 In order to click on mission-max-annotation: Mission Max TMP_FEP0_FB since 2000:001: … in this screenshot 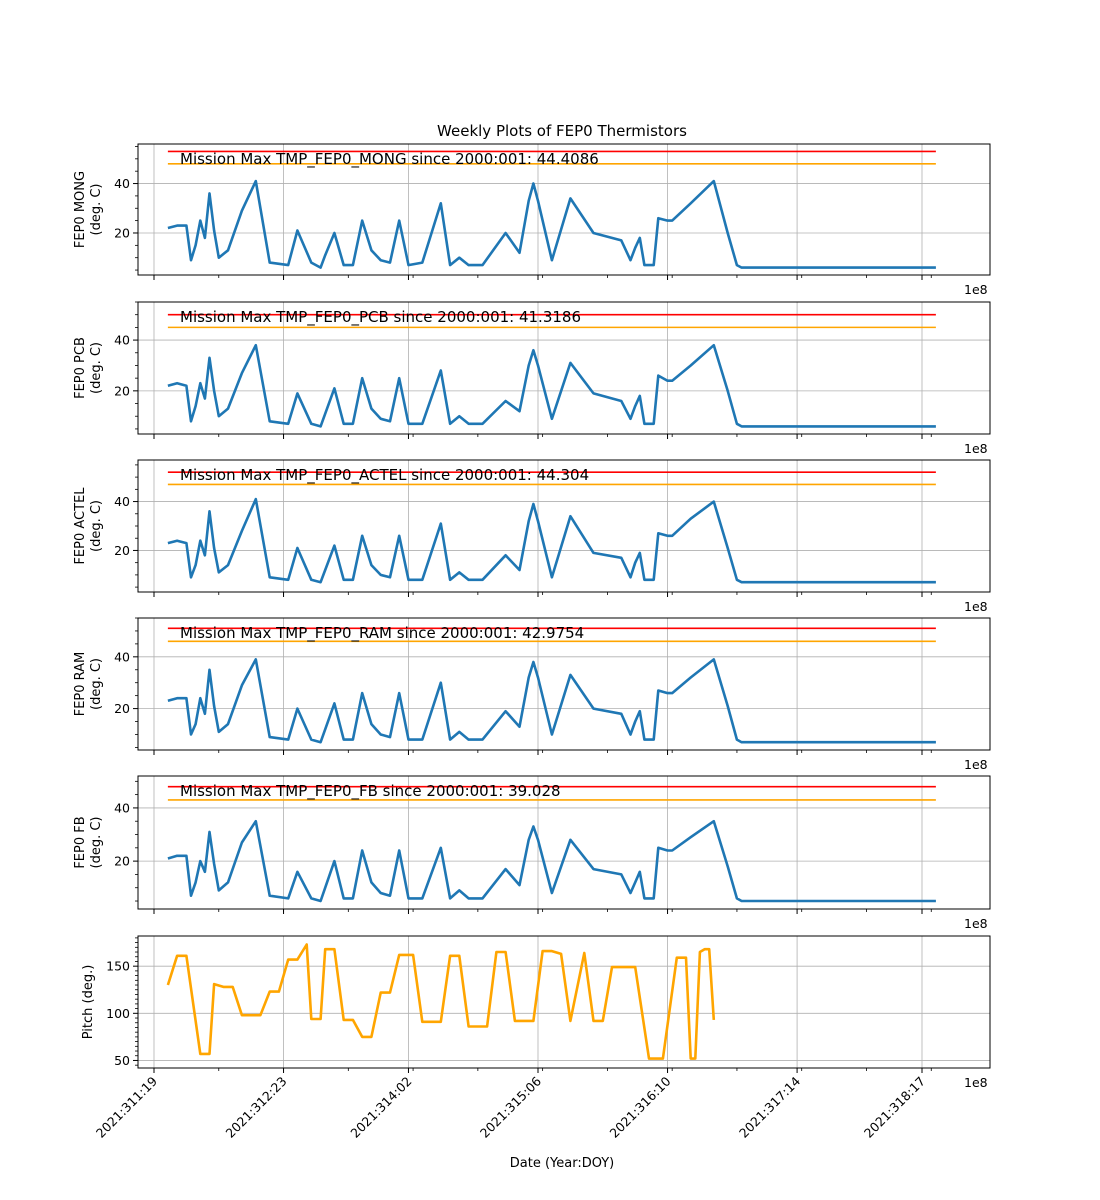, I will do `click(370, 791)`.